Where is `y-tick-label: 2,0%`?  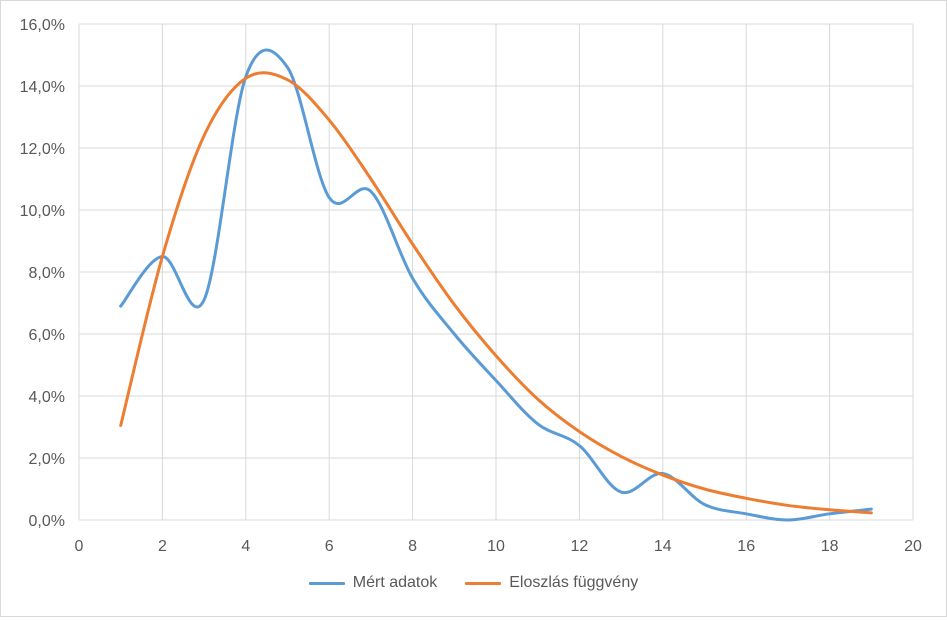
y-tick-label: 2,0% is located at coordinates (47, 459).